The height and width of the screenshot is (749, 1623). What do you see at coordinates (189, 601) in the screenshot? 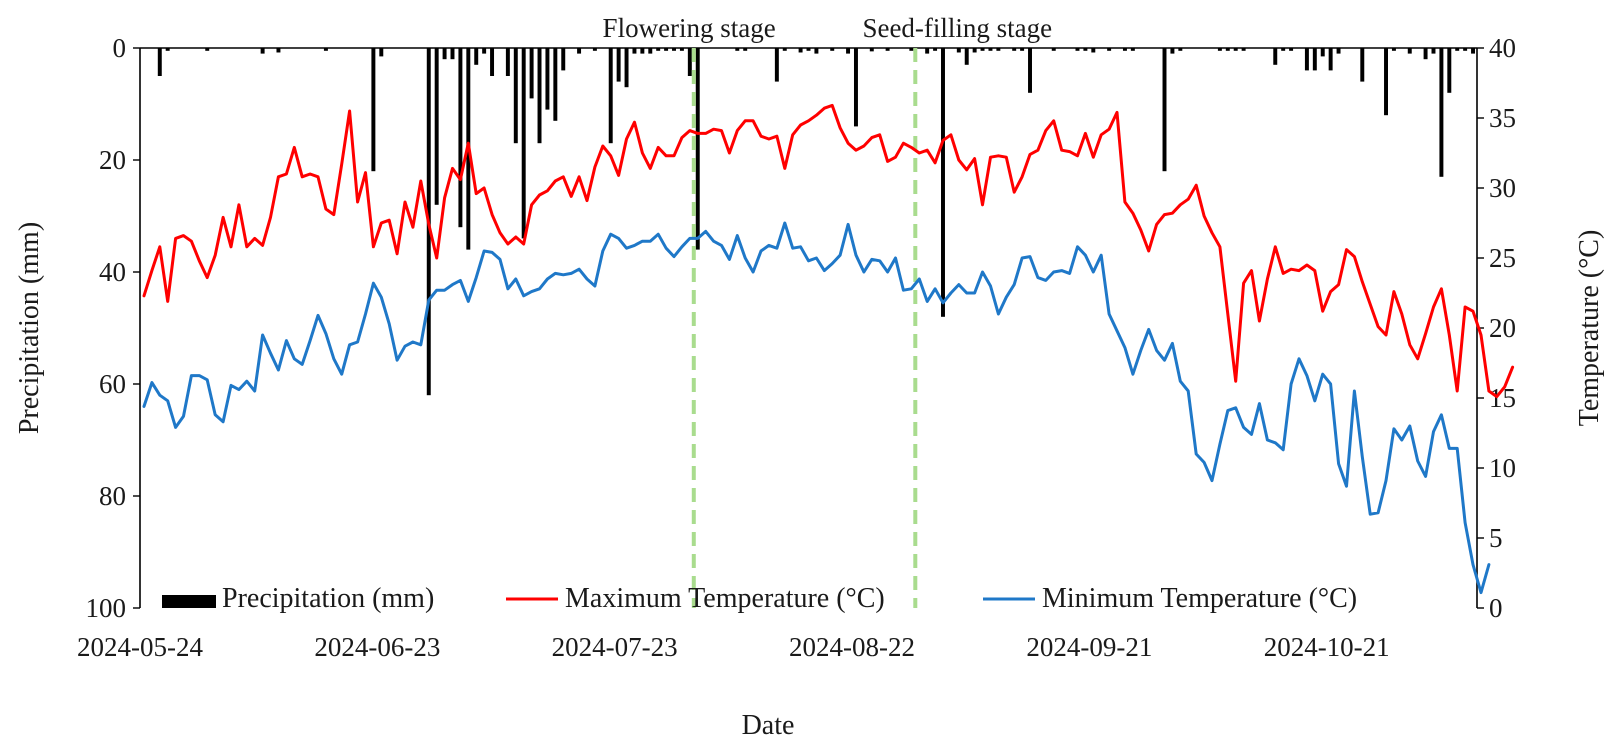
I see `legend-swatch-precipitation` at bounding box center [189, 601].